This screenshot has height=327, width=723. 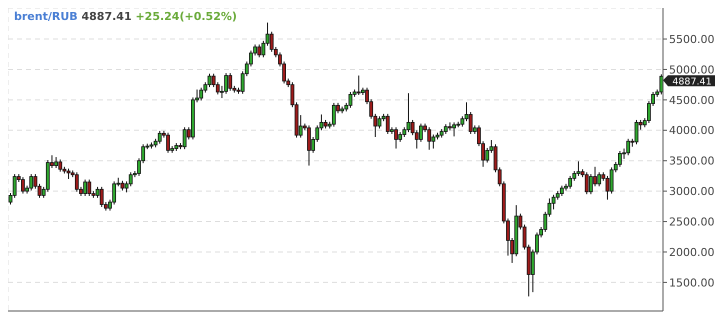 What do you see at coordinates (691, 191) in the screenshot?
I see `y-tick-label: 3000.00` at bounding box center [691, 191].